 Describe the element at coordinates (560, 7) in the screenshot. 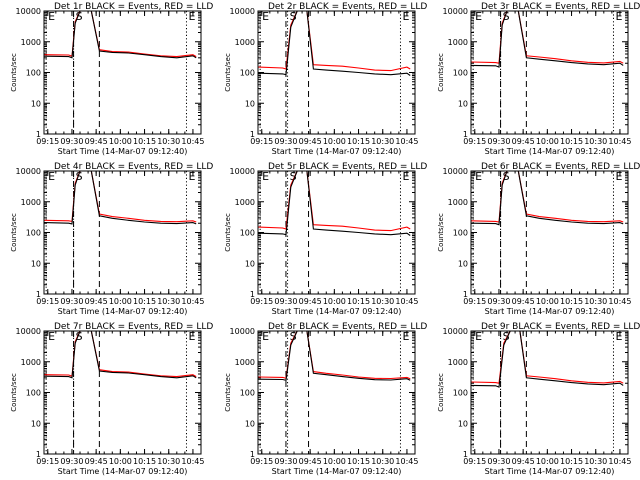

I see `panel-title: Det 3r BLACK = Events, RED = LLD` at that location.